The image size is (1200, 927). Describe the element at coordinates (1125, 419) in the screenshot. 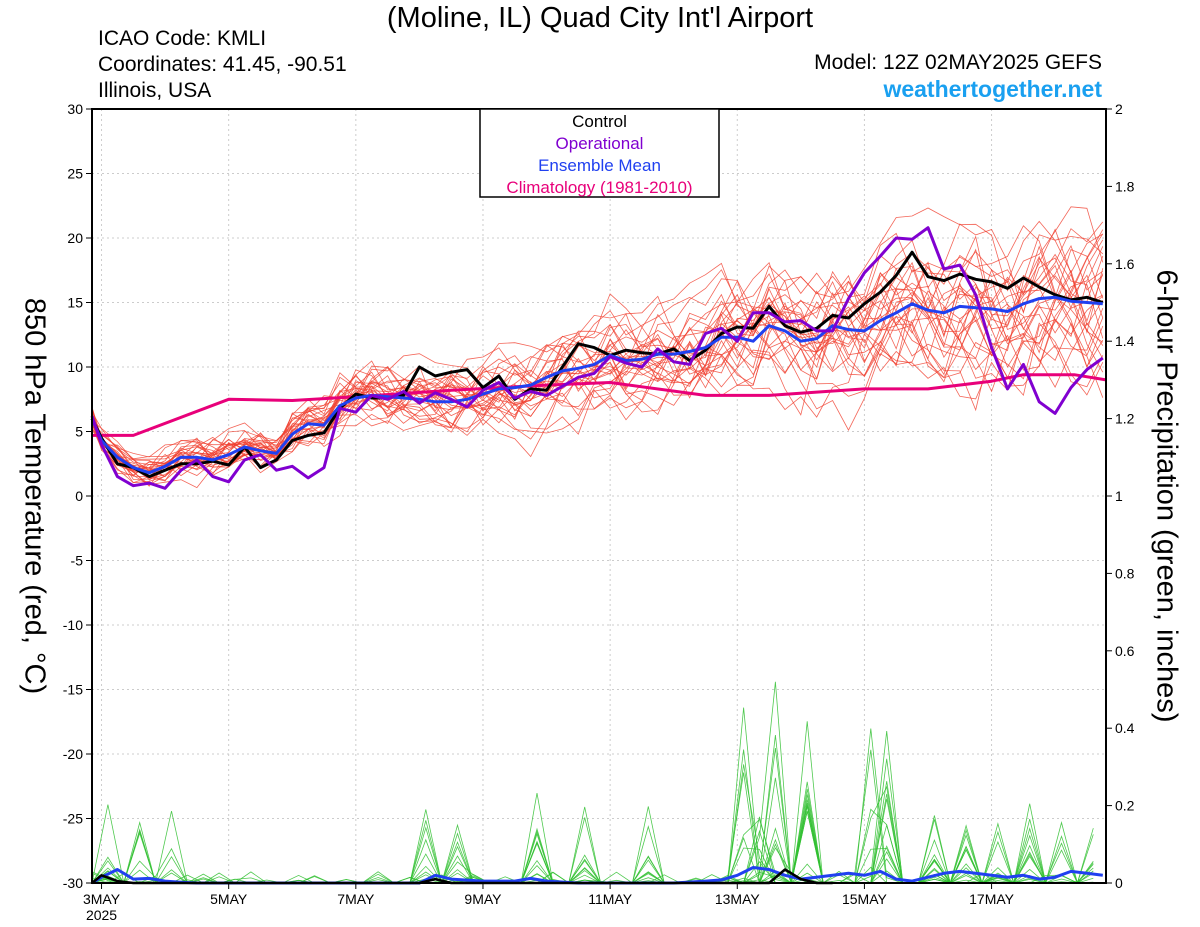

I see `y-tick-label-right: 1.2` at that location.